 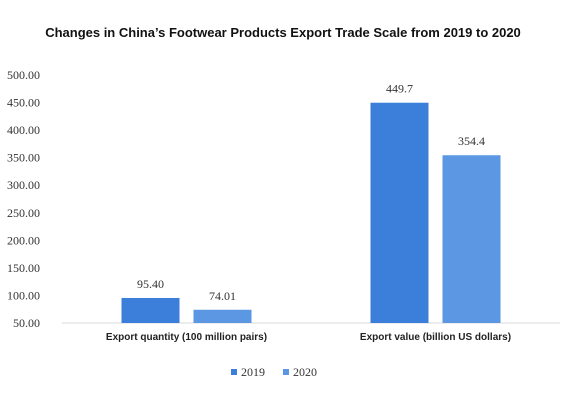 What do you see at coordinates (26, 323) in the screenshot?
I see `y-tick-label-0: 50.00` at bounding box center [26, 323].